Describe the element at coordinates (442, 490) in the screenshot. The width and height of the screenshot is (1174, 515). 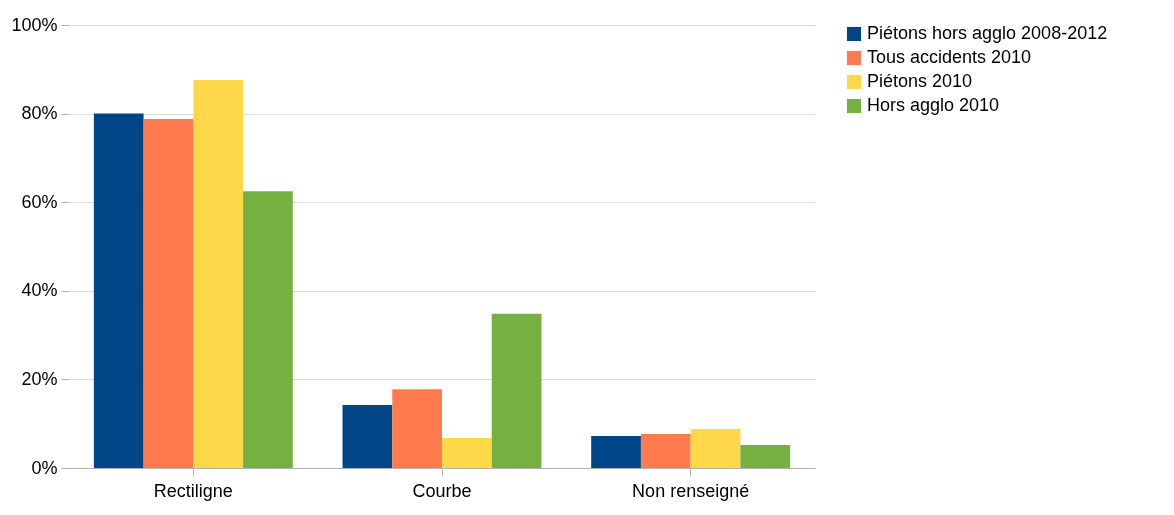
I see `x-tick-label: Courbe` at that location.